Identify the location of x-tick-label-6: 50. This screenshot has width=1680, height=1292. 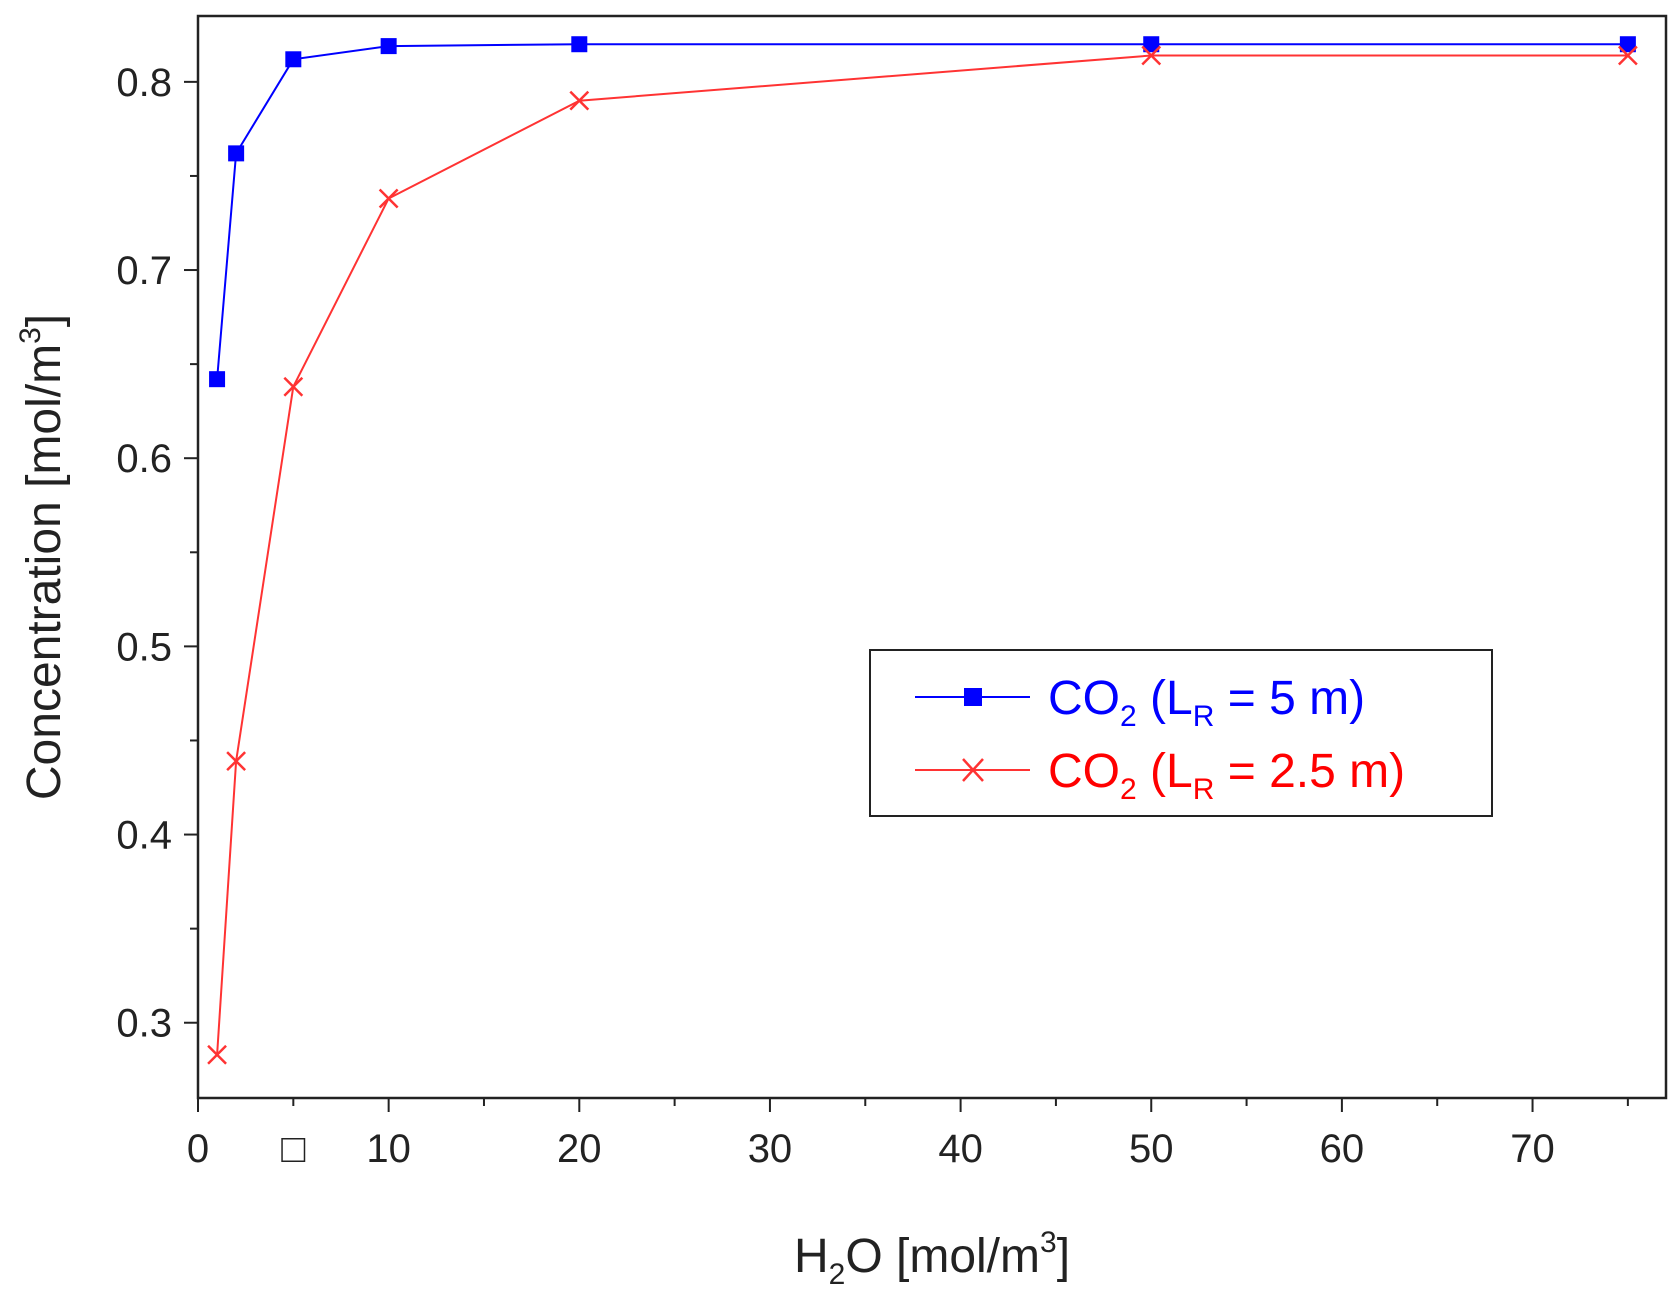
(1151, 1149).